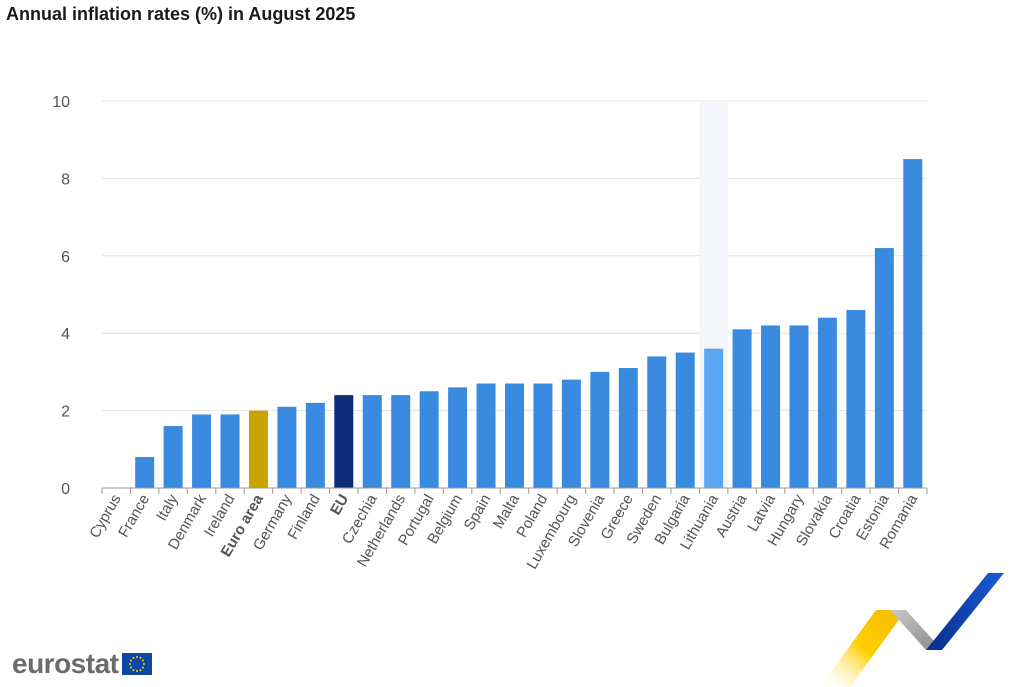 The width and height of the screenshot is (1028, 687). What do you see at coordinates (714, 418) in the screenshot?
I see `bar-lithuania` at bounding box center [714, 418].